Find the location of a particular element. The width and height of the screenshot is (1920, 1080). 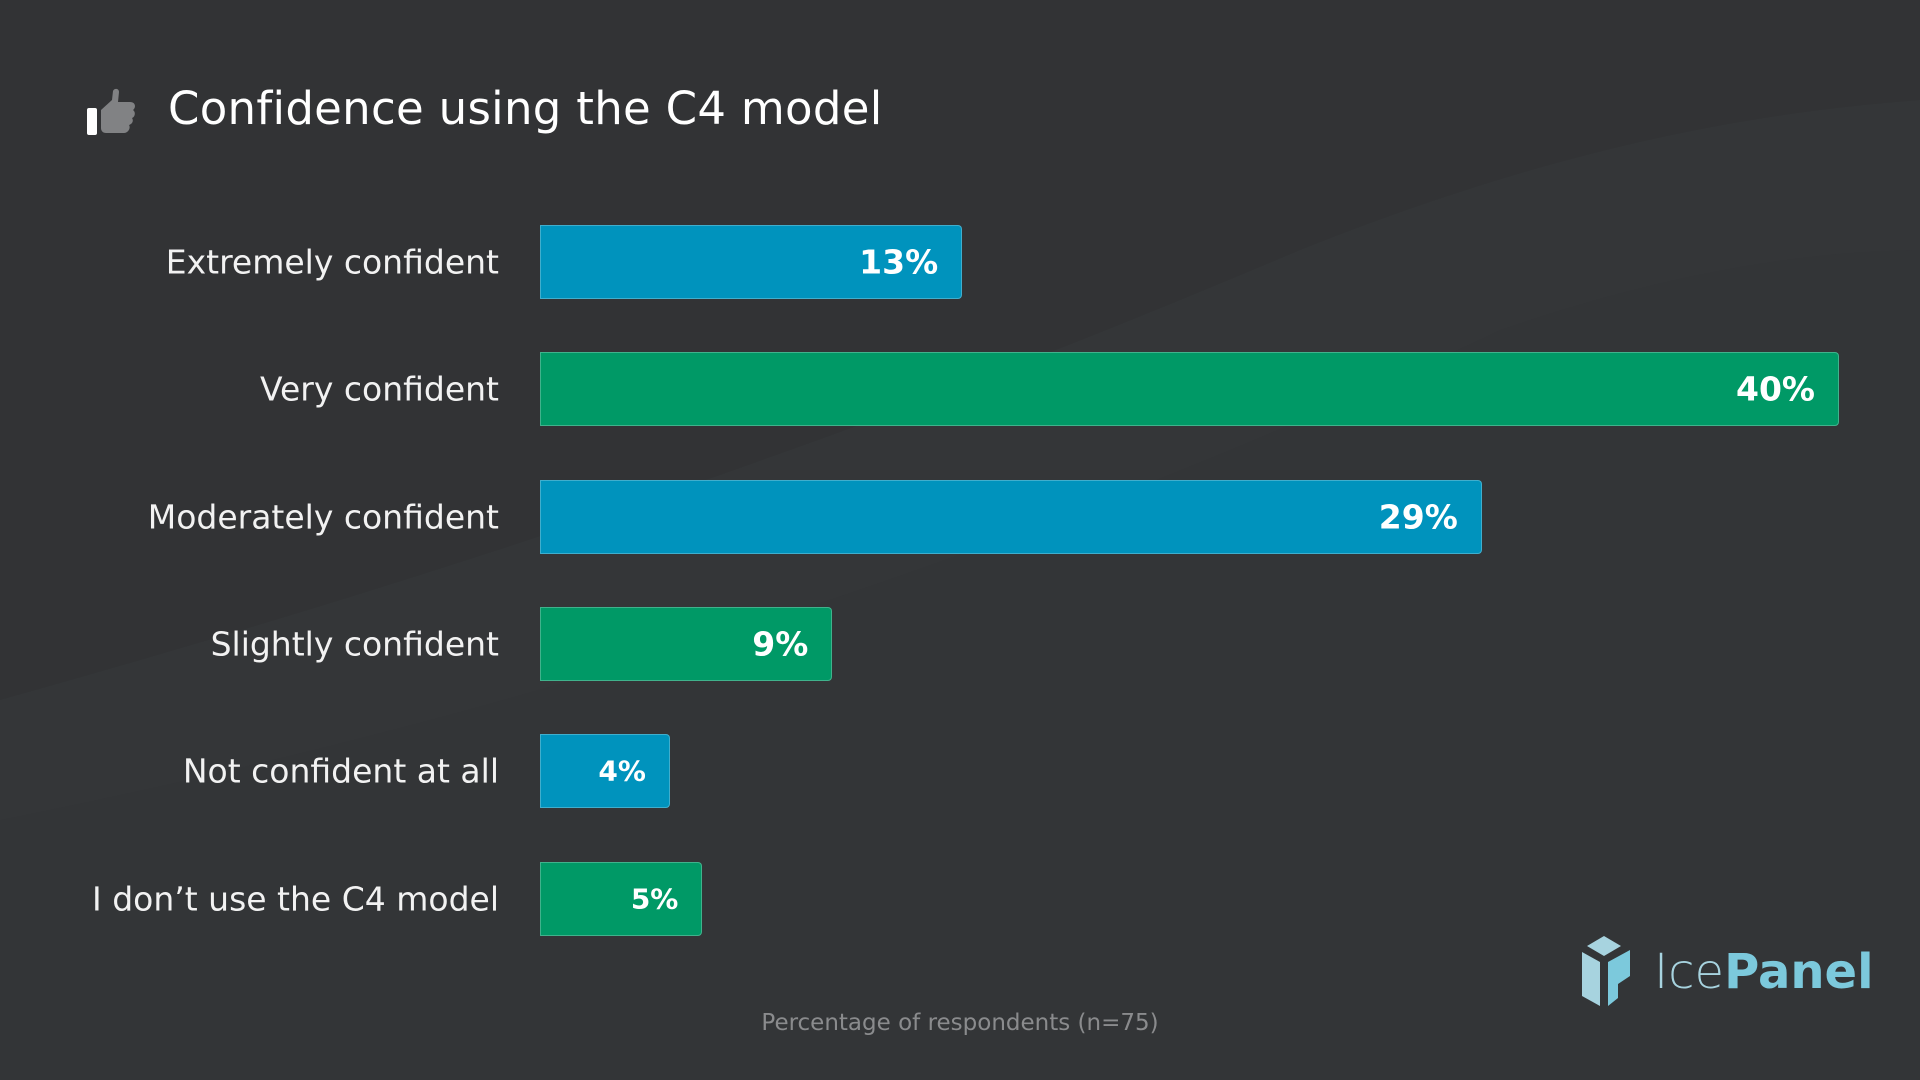

logo-wordmark: IcePanel is located at coordinates (1764, 972).